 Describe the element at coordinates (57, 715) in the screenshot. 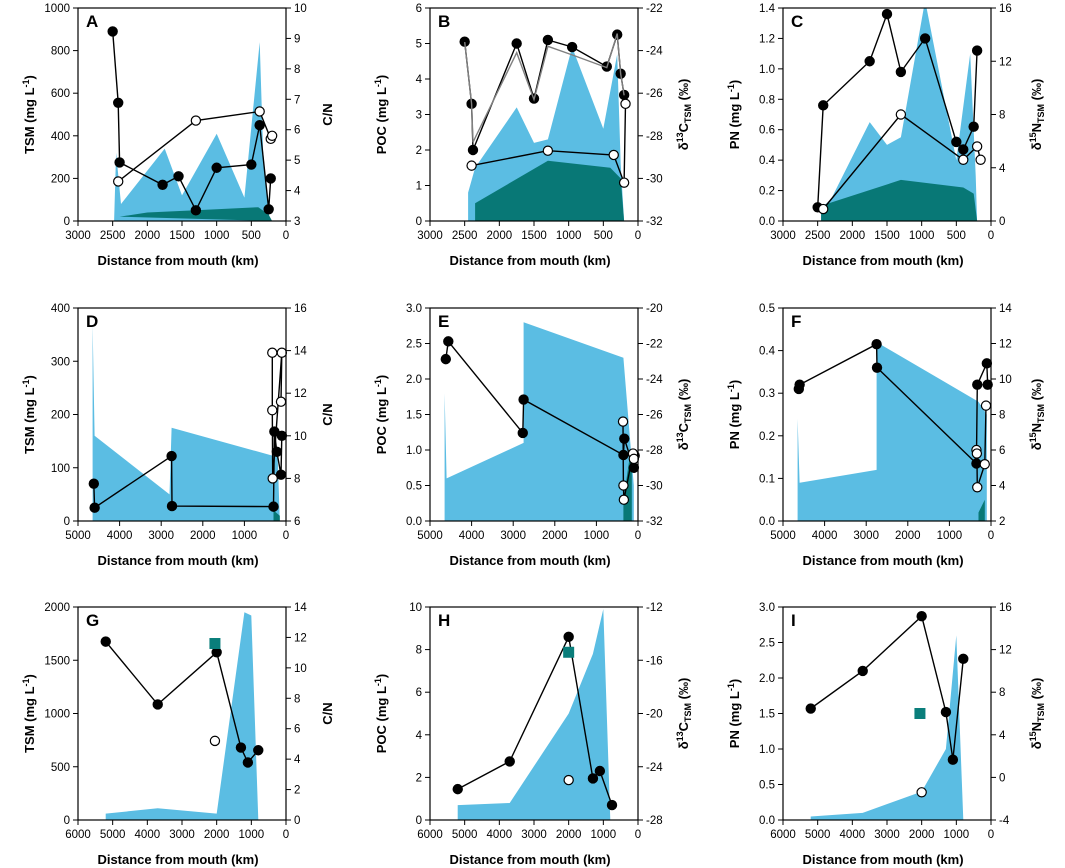

I see `y-tick-label: 1000` at that location.